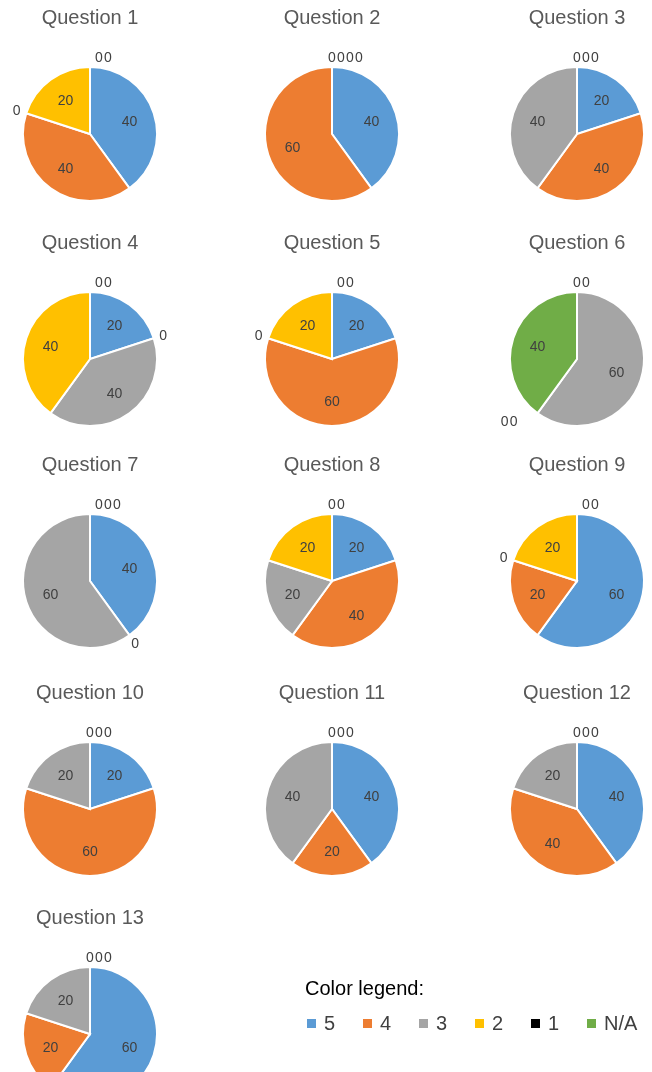 This screenshot has height=1072, width=652. Describe the element at coordinates (364, 988) in the screenshot. I see `legend-title: Color legend:` at that location.